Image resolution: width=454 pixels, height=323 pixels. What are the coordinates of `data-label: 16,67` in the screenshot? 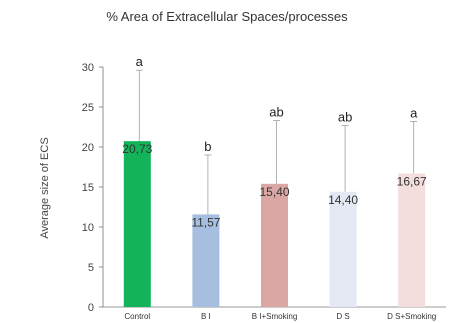 It's located at (412, 182).